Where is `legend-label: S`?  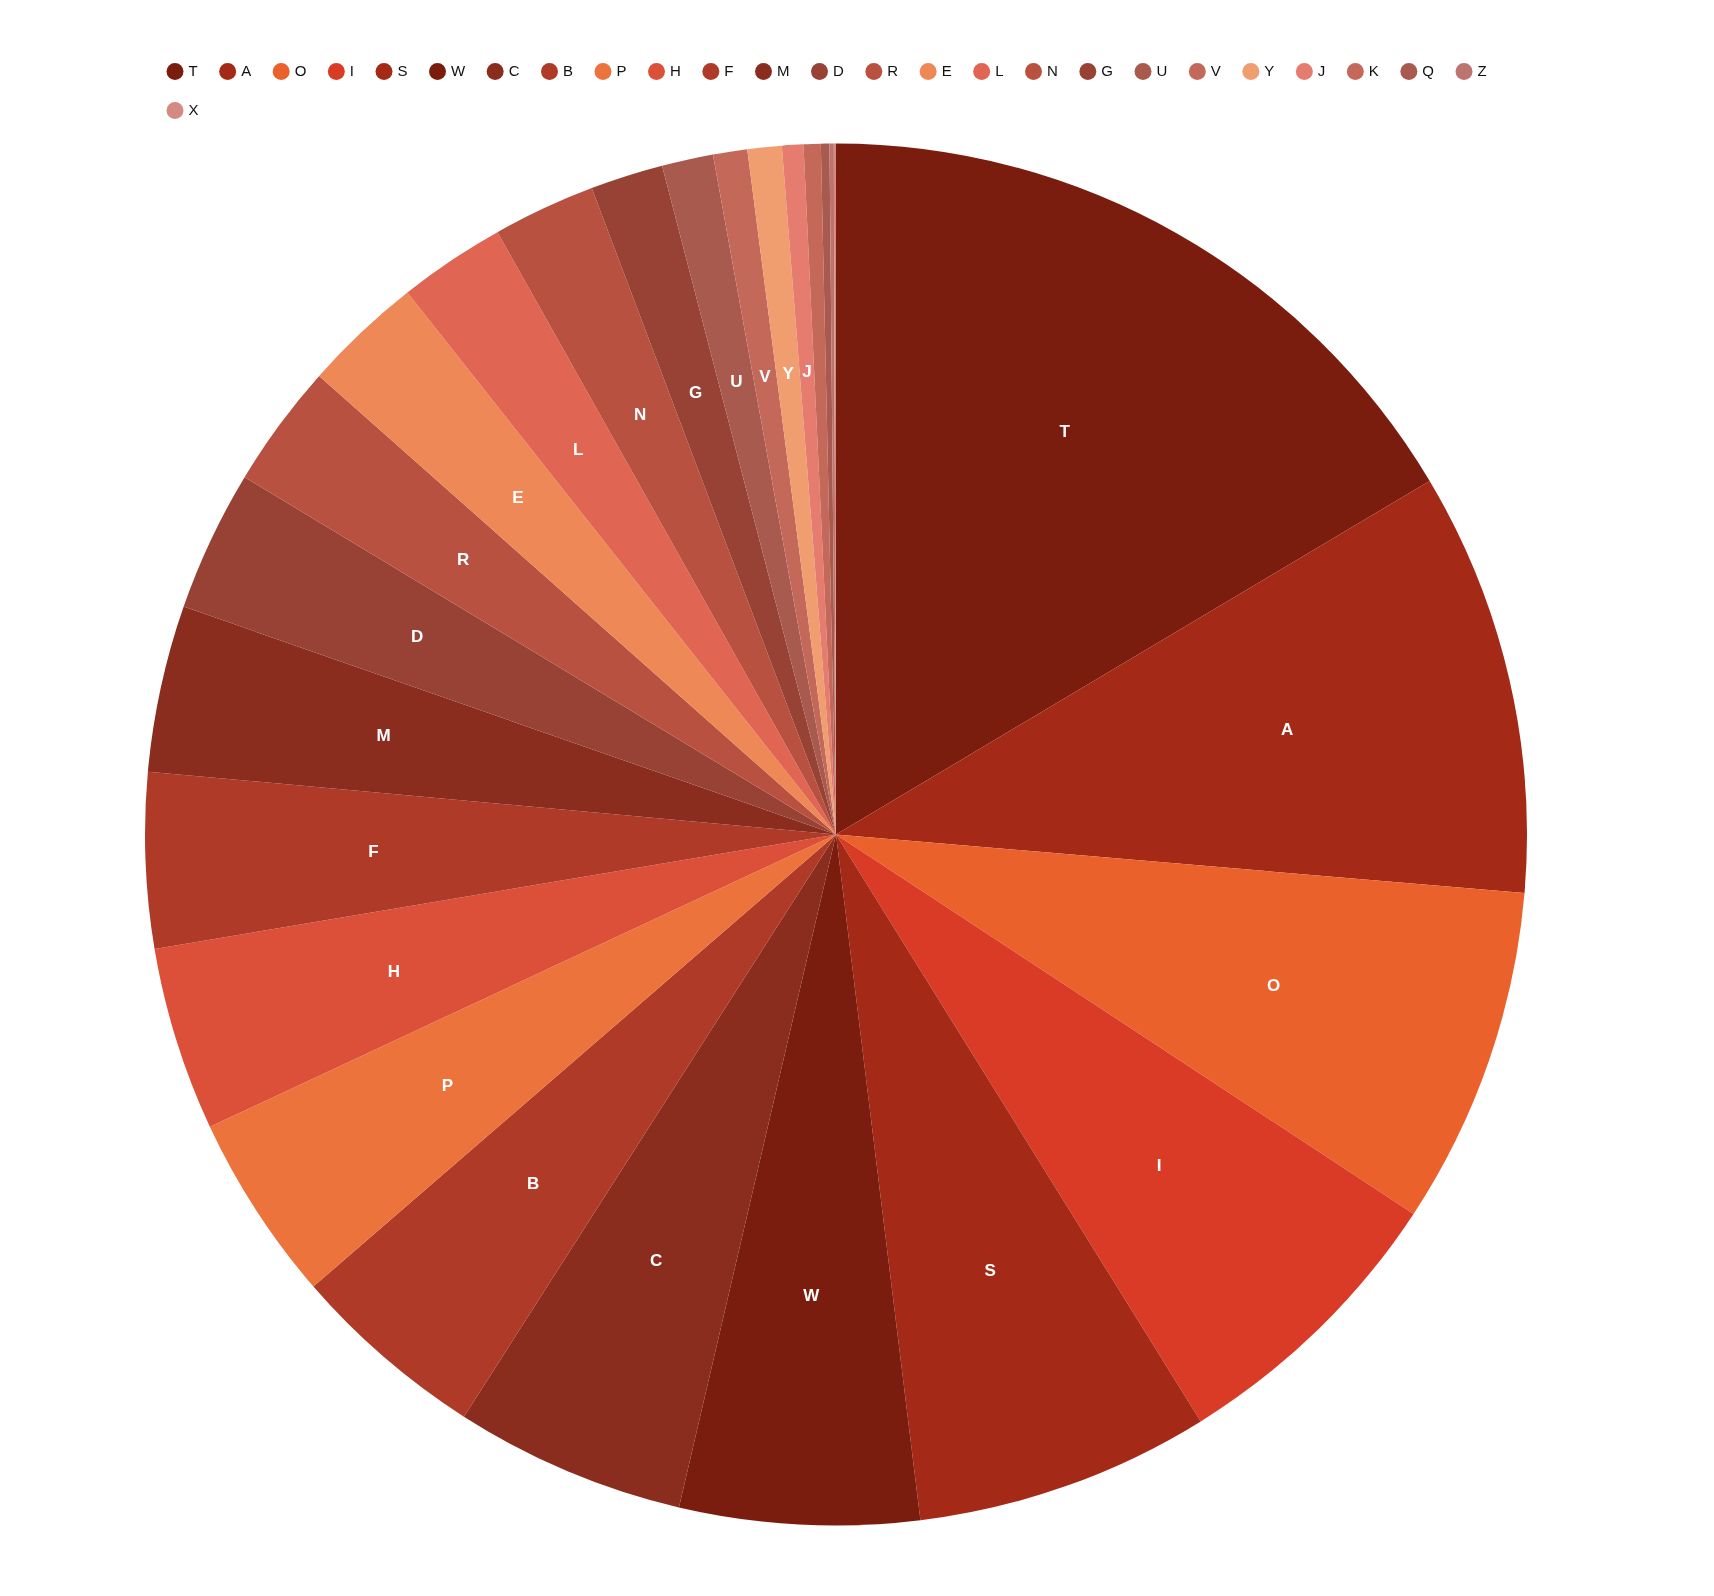
legend-label: S is located at coordinates (402, 70).